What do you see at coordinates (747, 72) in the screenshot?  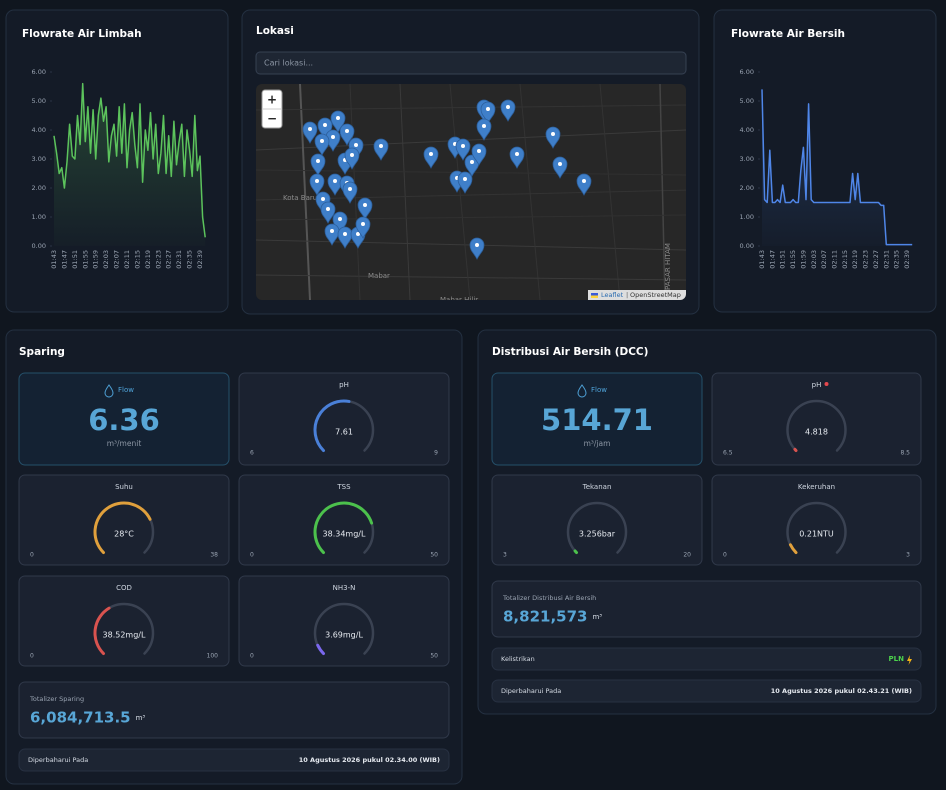 I see `y-tick-label: 6.00` at bounding box center [747, 72].